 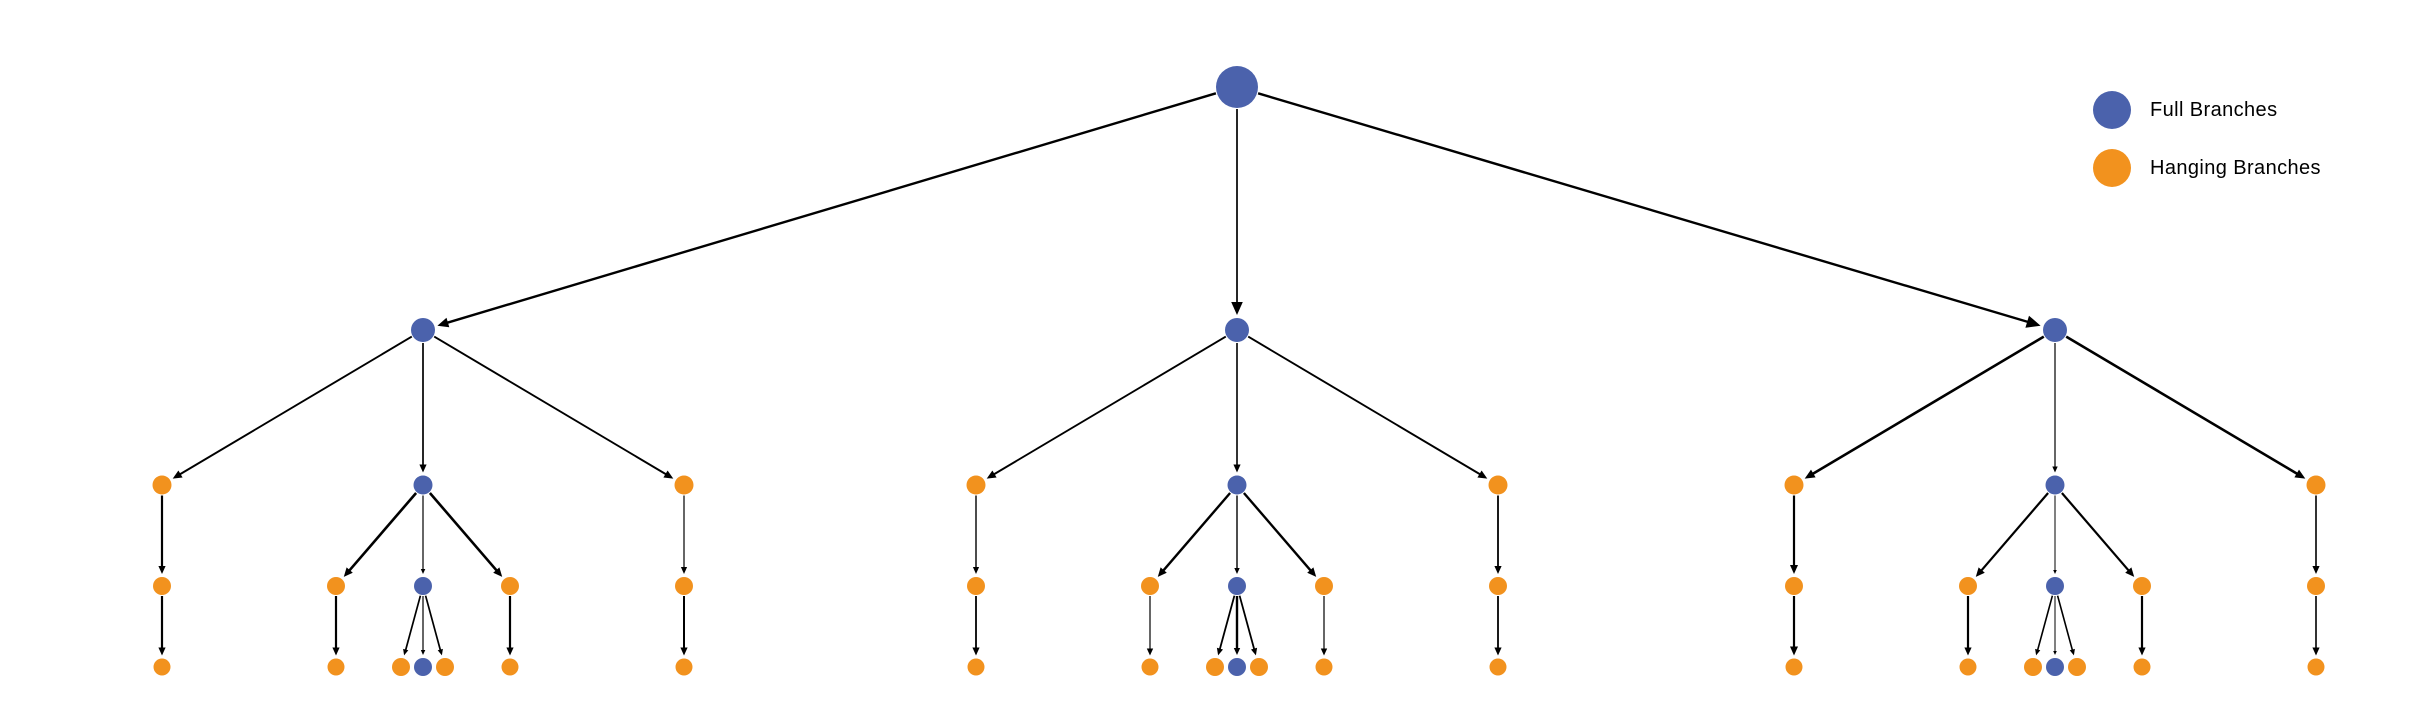 I want to click on tree-node-b3r-hanging, so click(x=1498, y=485).